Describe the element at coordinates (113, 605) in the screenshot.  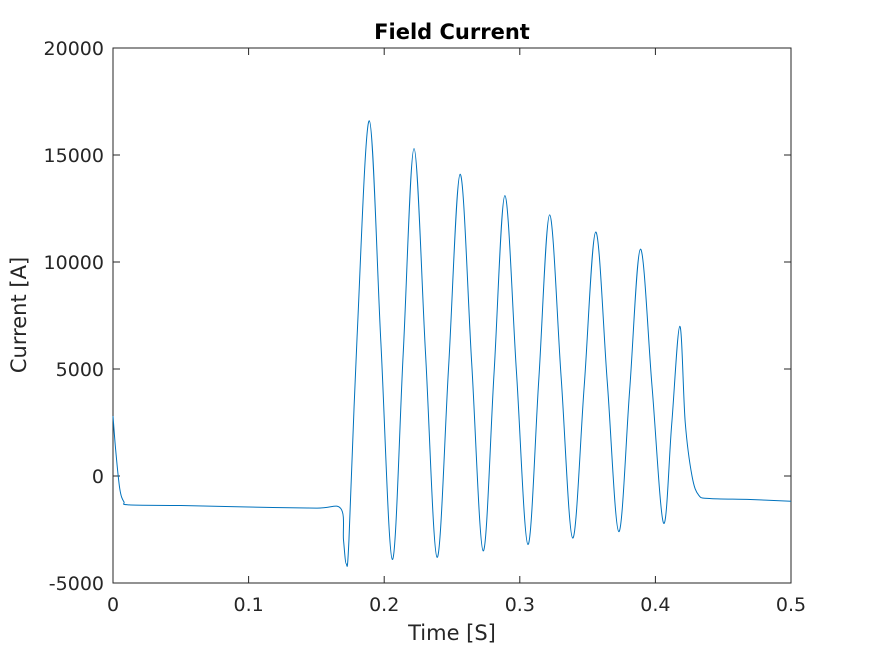
I see `x-tick-label: 0` at that location.